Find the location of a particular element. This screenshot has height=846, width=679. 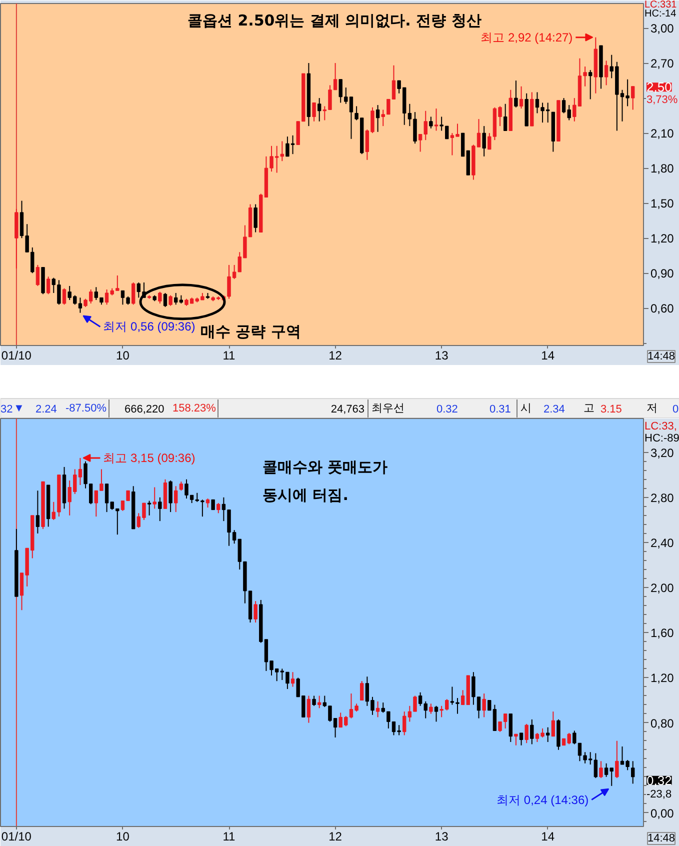

text: HC:-89 is located at coordinates (661, 438).